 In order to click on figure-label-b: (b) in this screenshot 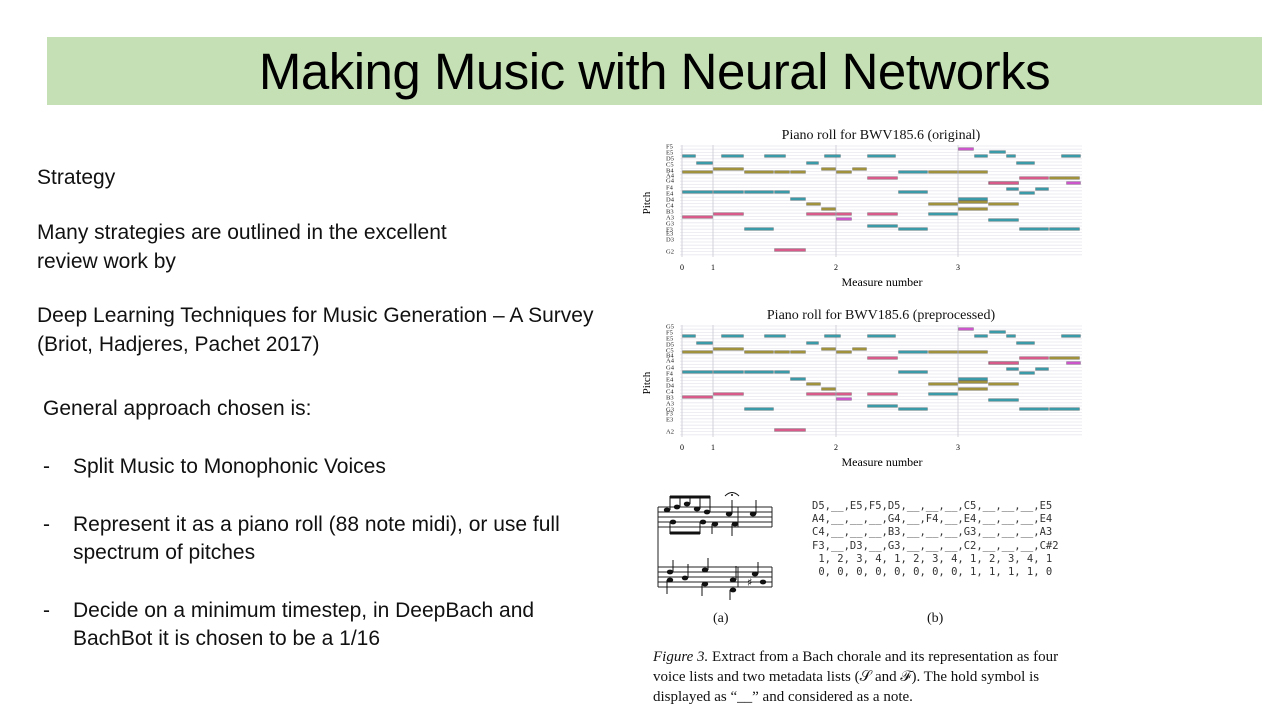, I will do `click(935, 618)`.